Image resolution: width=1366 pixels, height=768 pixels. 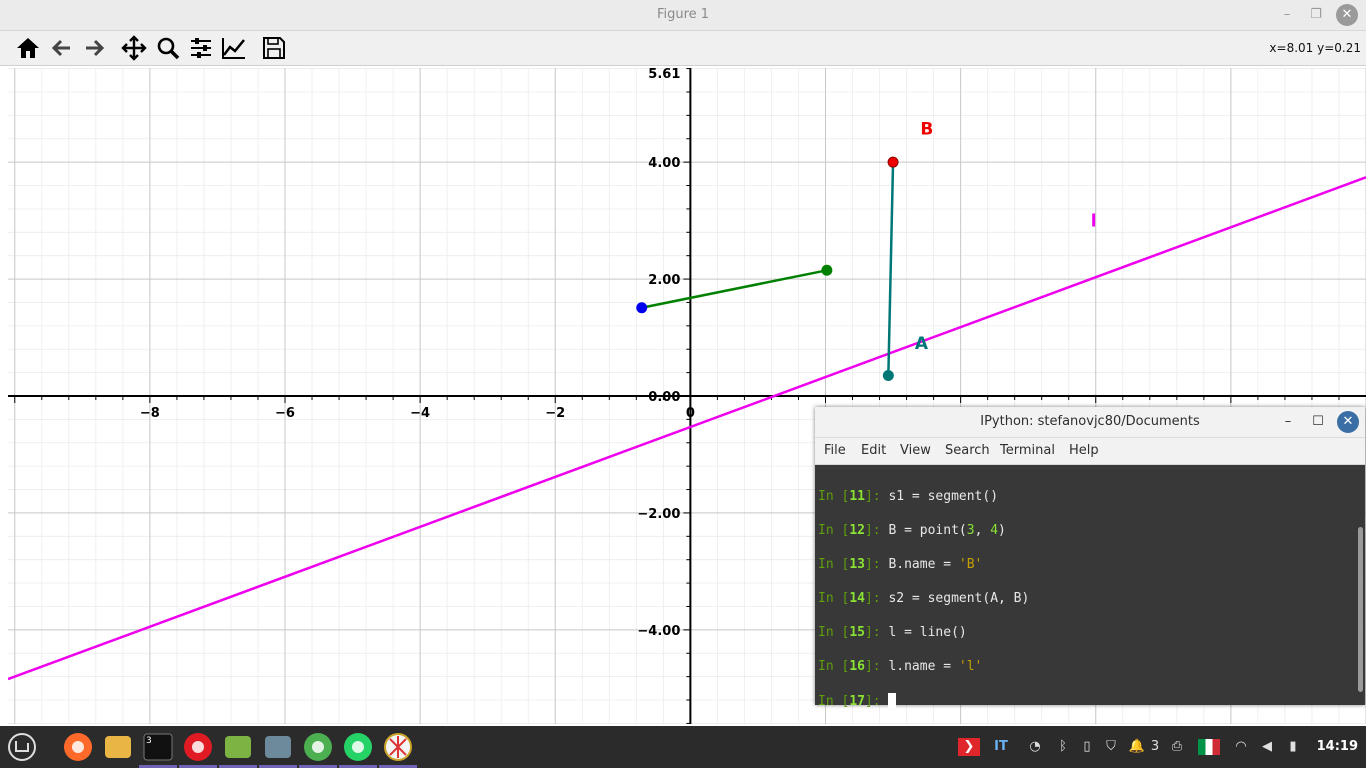 I want to click on terminal-maximize-button: ☐, so click(x=1318, y=421).